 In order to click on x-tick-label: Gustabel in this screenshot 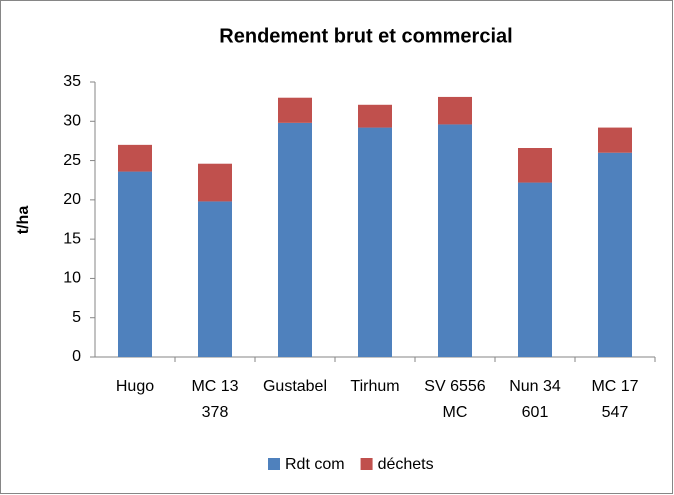, I will do `click(295, 386)`.